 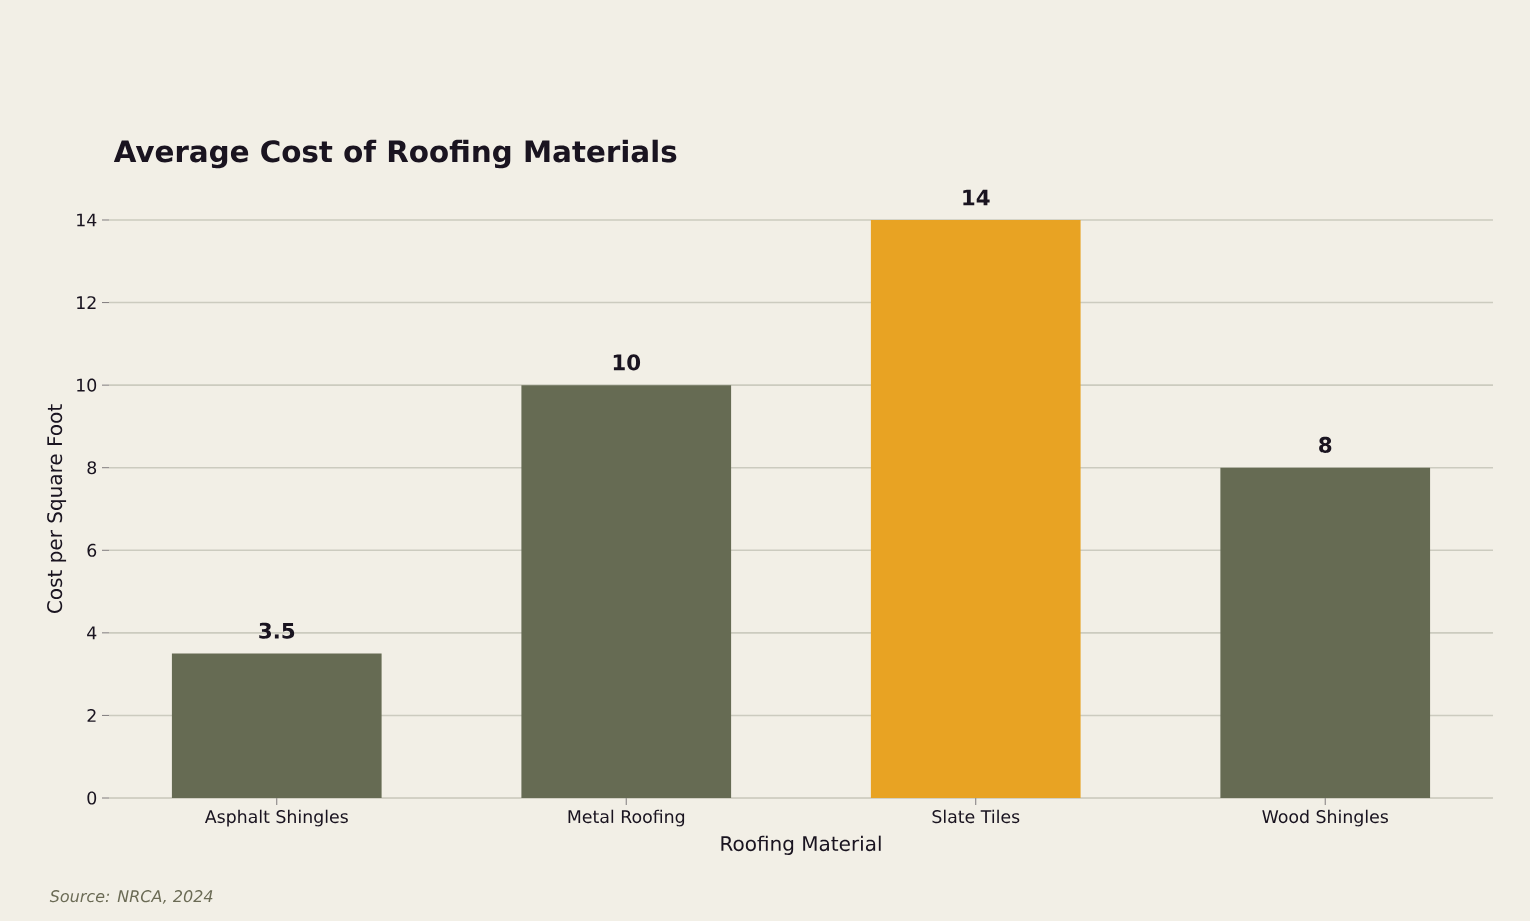 I want to click on data-label: 8, so click(x=1325, y=444).